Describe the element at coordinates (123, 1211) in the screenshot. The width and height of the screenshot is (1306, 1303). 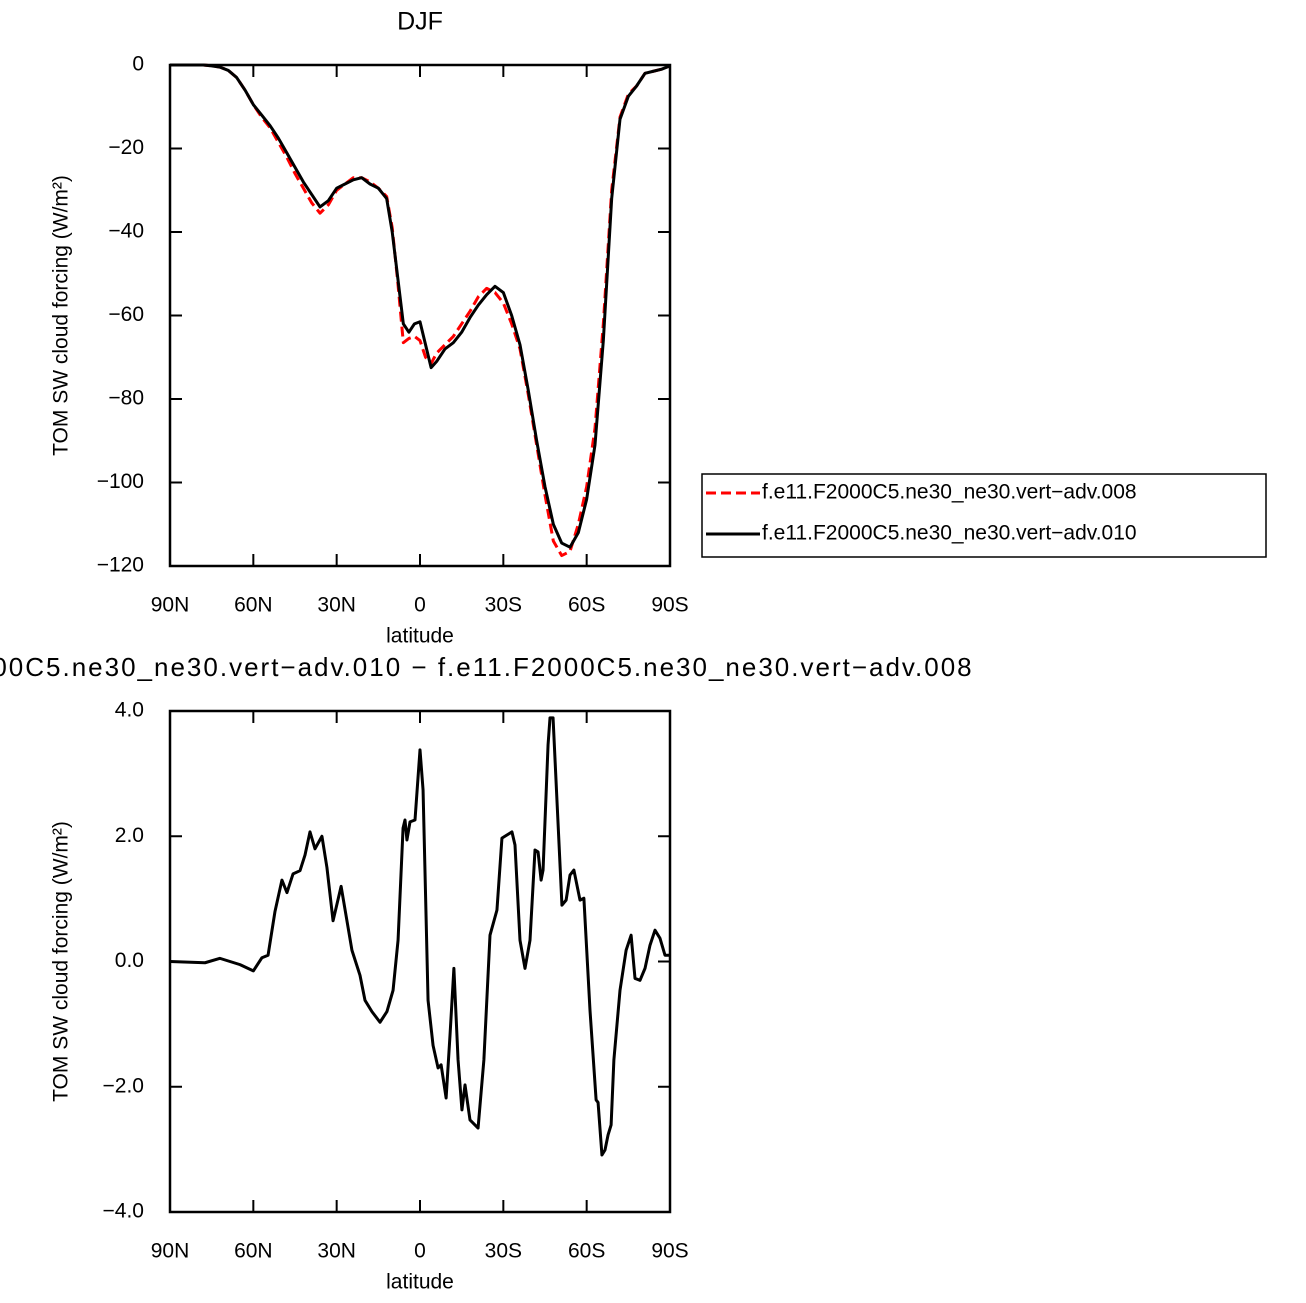
I see `y-tick-label: −4.0` at that location.